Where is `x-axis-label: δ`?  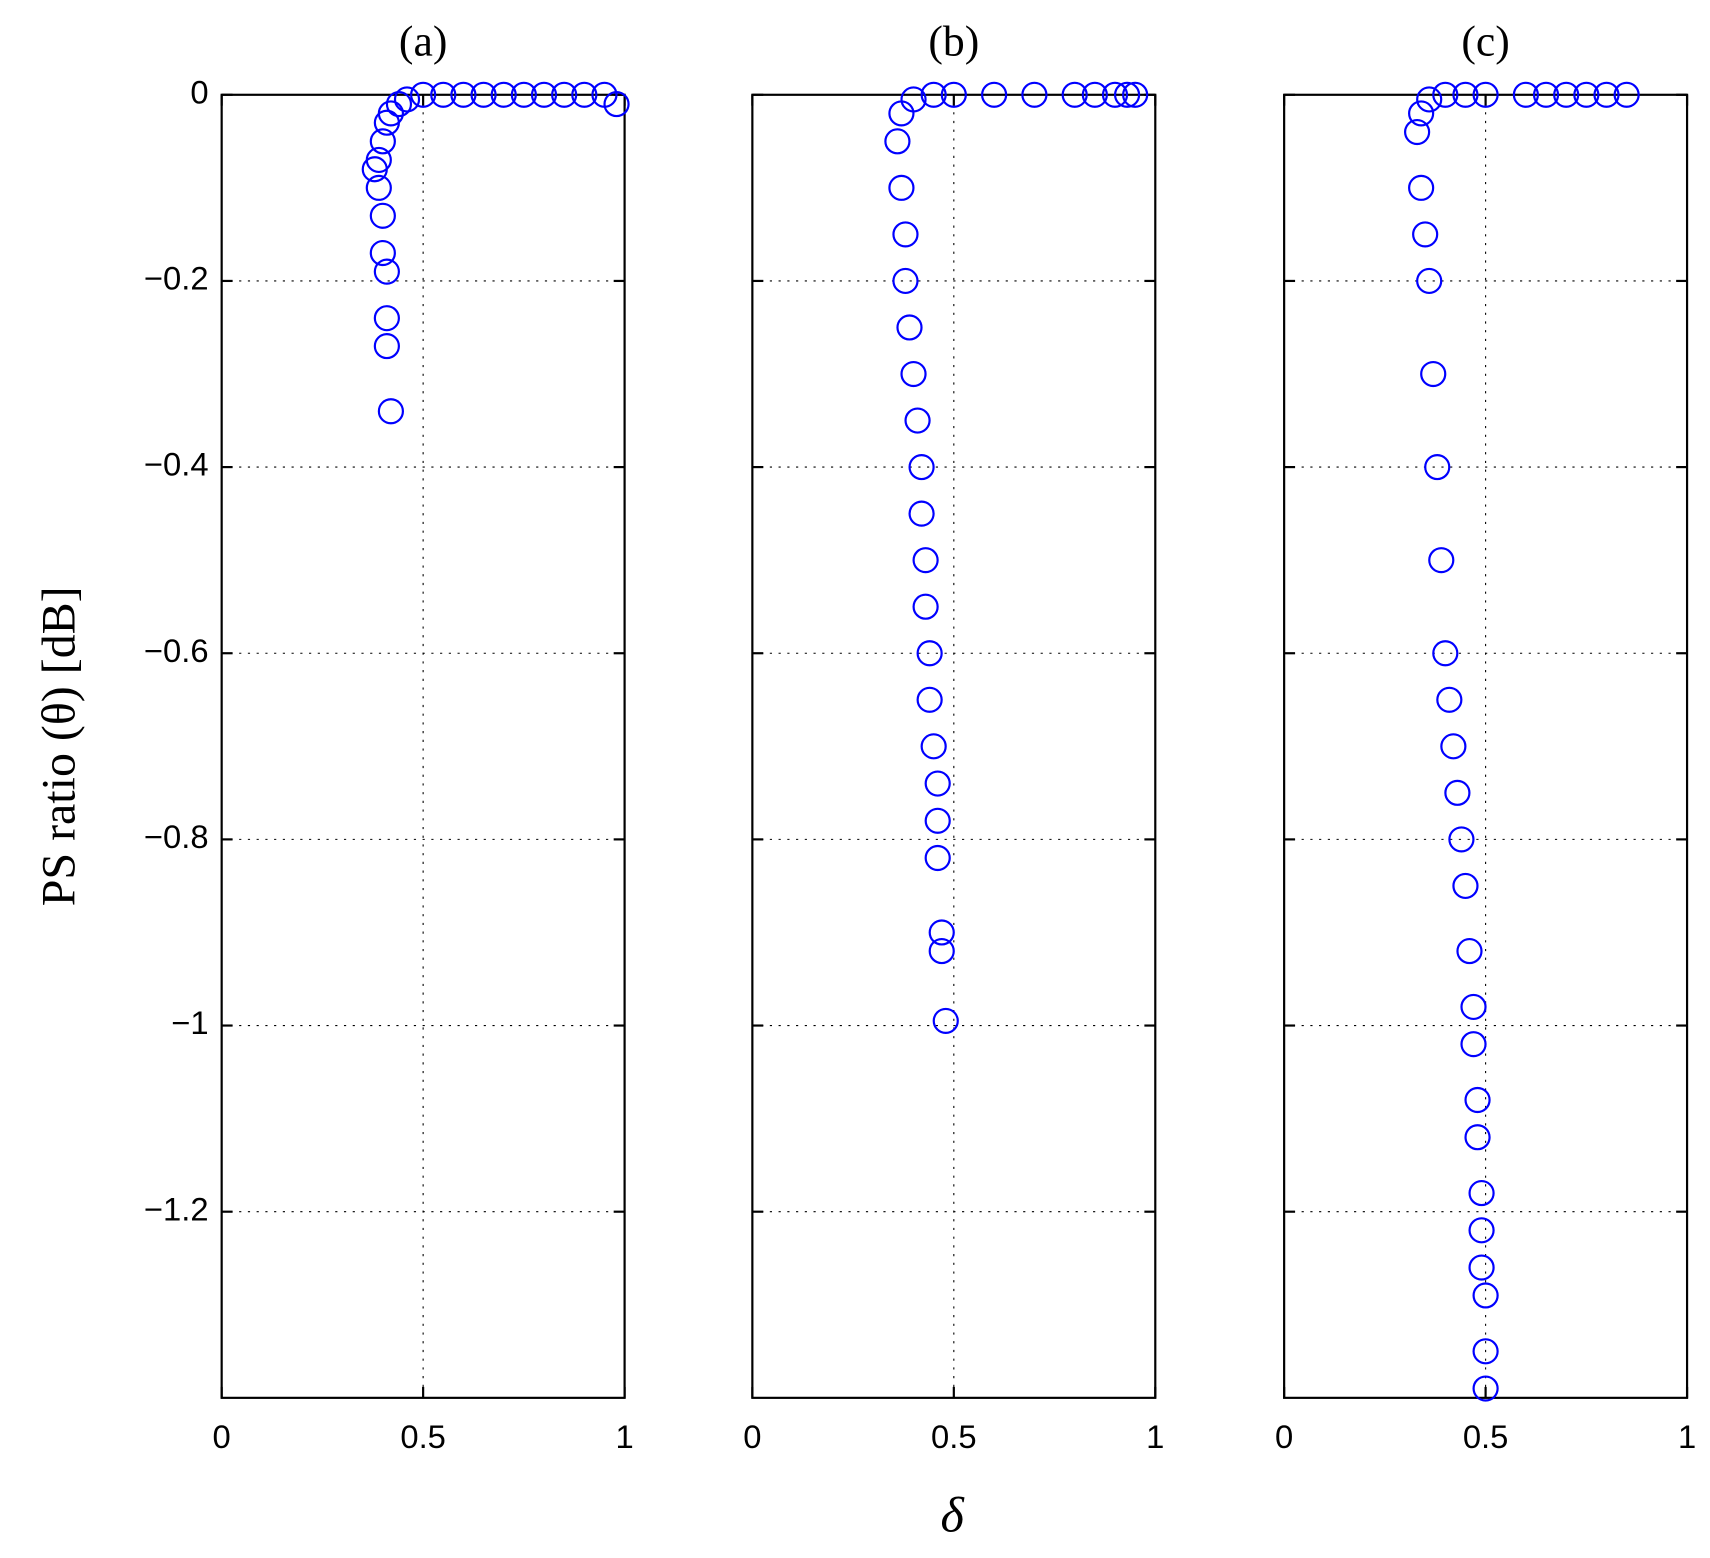 x-axis-label: δ is located at coordinates (953, 1514).